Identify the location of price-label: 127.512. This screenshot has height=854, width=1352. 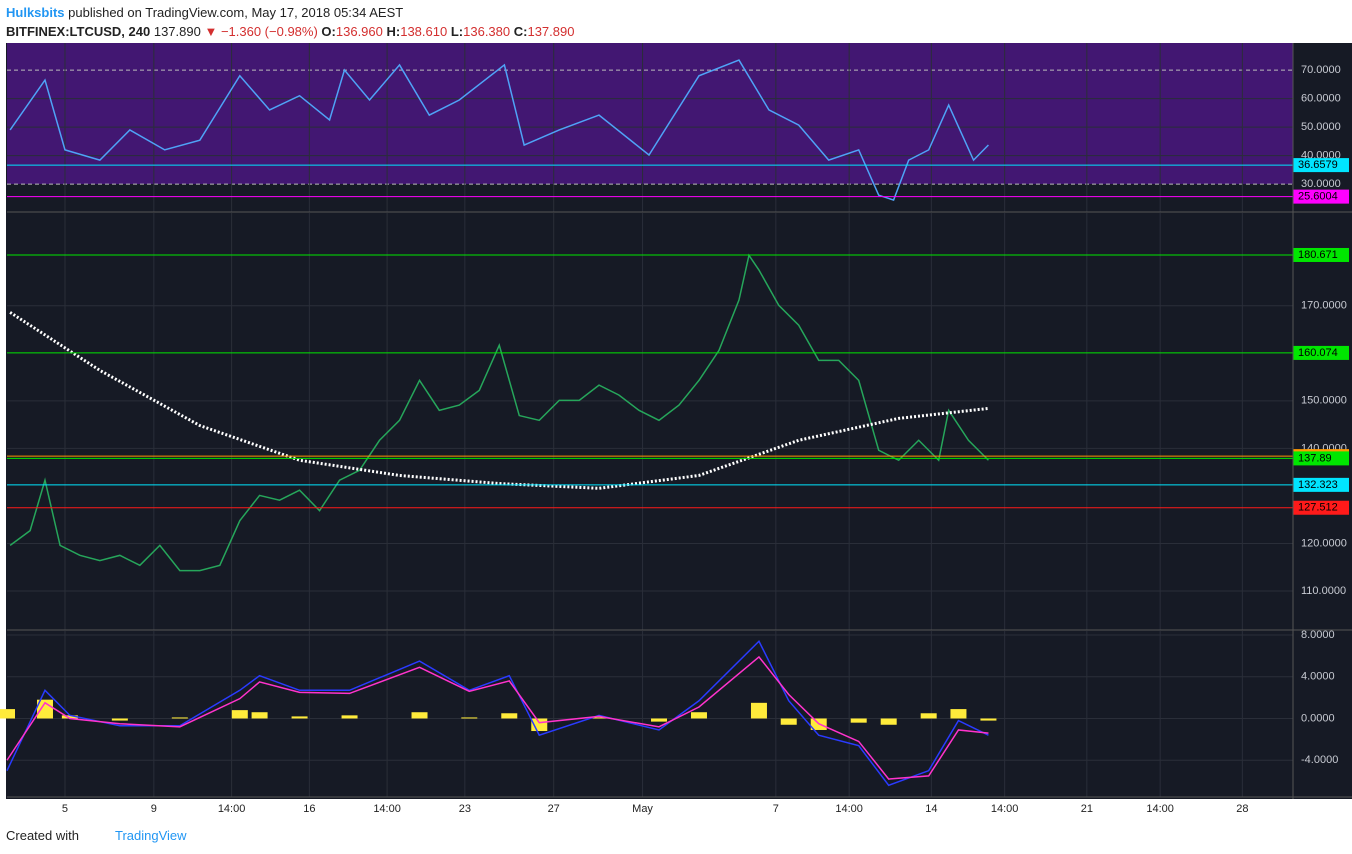
(1318, 508).